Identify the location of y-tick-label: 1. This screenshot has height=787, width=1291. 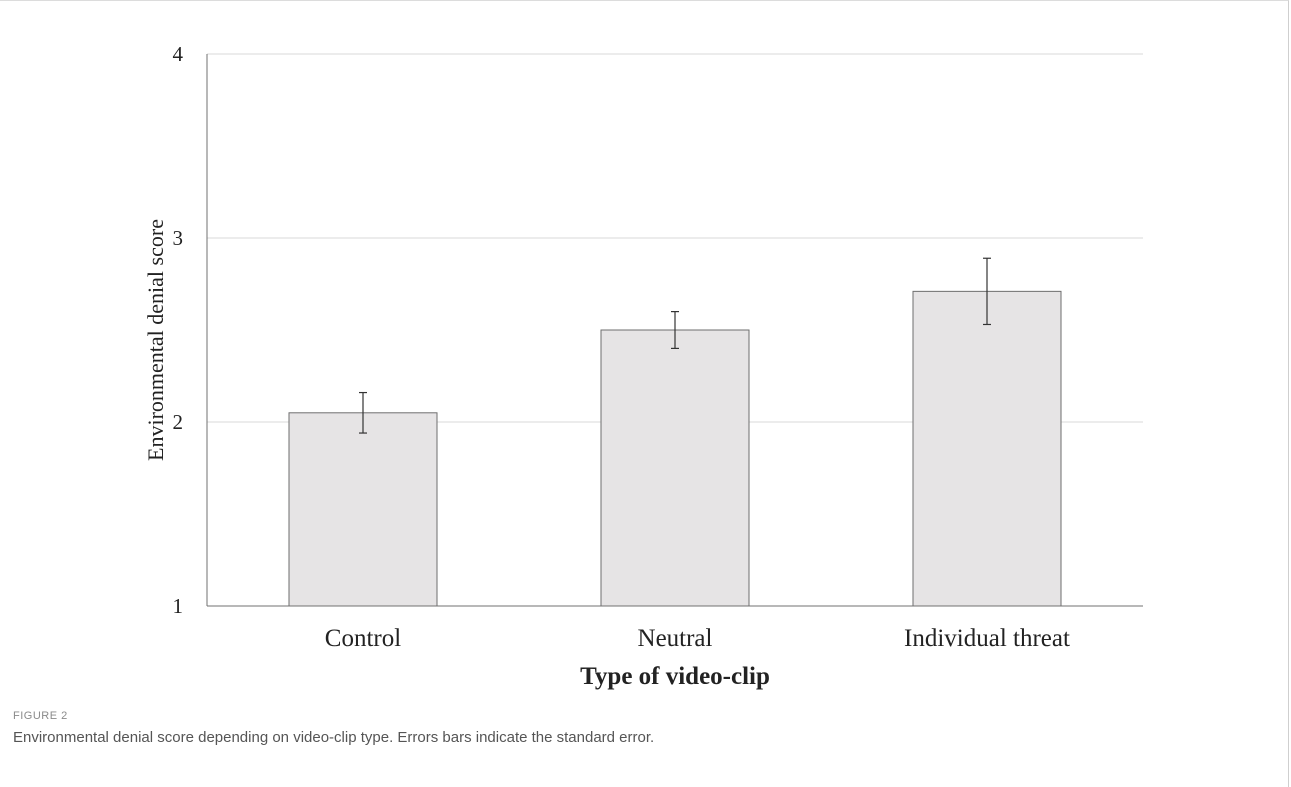
(178, 606).